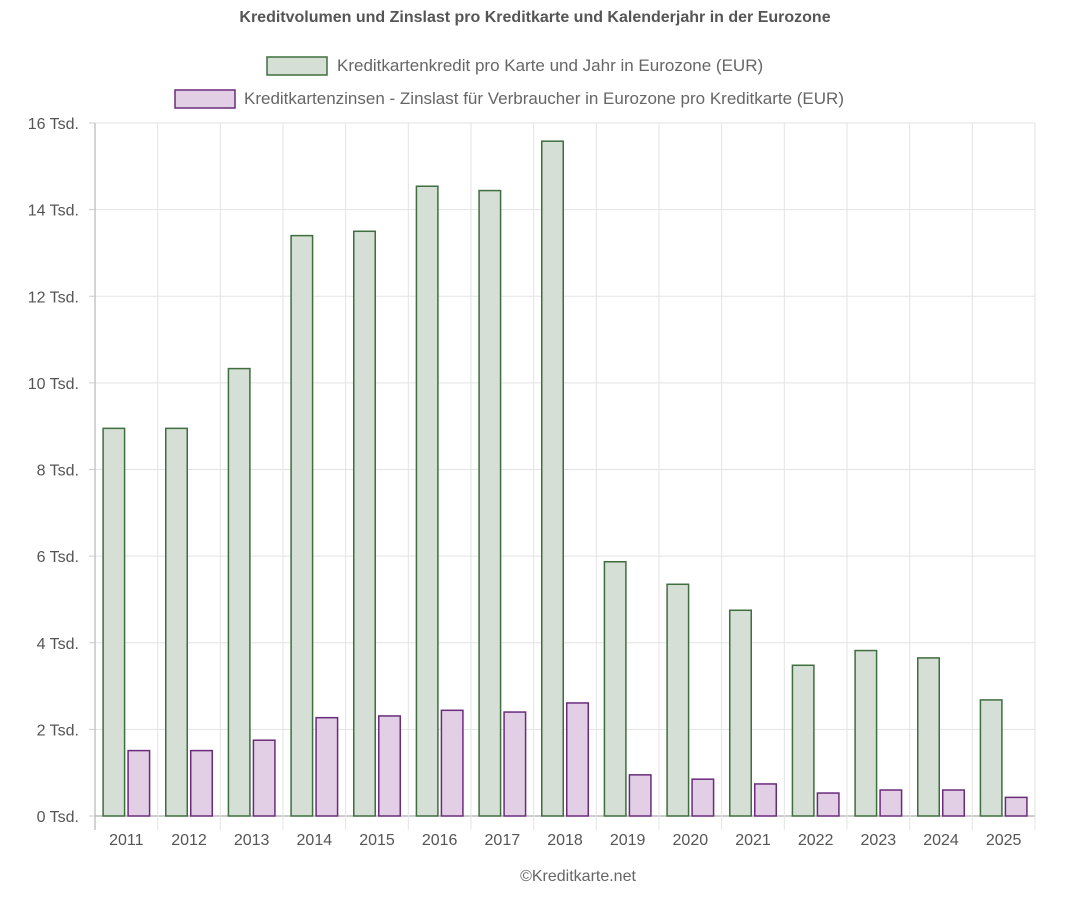 Image resolution: width=1080 pixels, height=900 pixels. Describe the element at coordinates (176, 622) in the screenshot. I see `bar-credit-2012` at that location.